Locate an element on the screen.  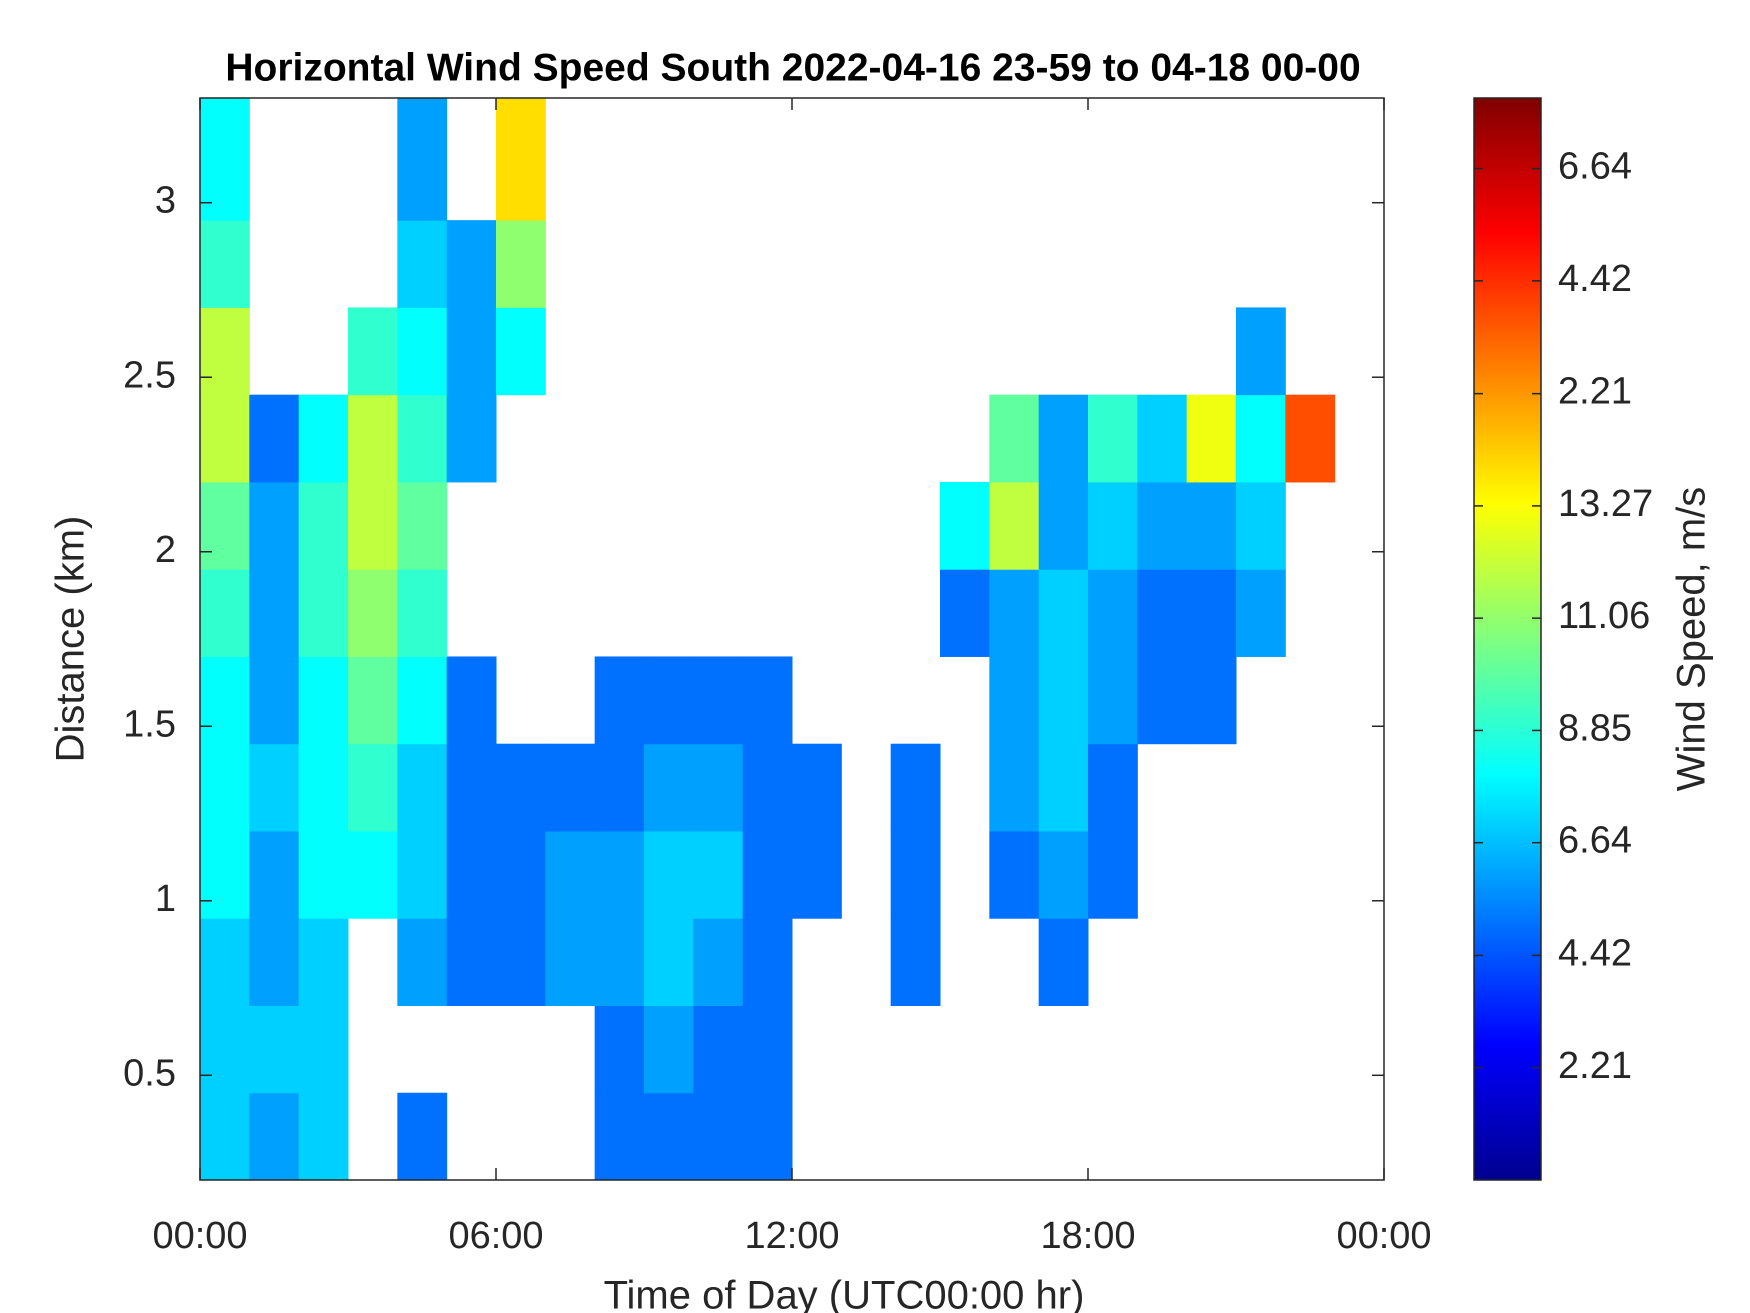
y-tick-label: 0.5 is located at coordinates (149, 1073).